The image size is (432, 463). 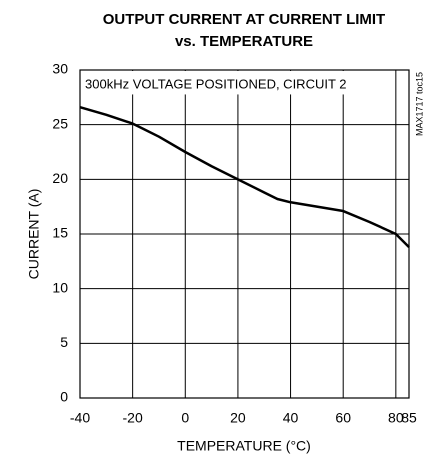 What do you see at coordinates (396, 418) in the screenshot?
I see `x-tick-label: 80` at bounding box center [396, 418].